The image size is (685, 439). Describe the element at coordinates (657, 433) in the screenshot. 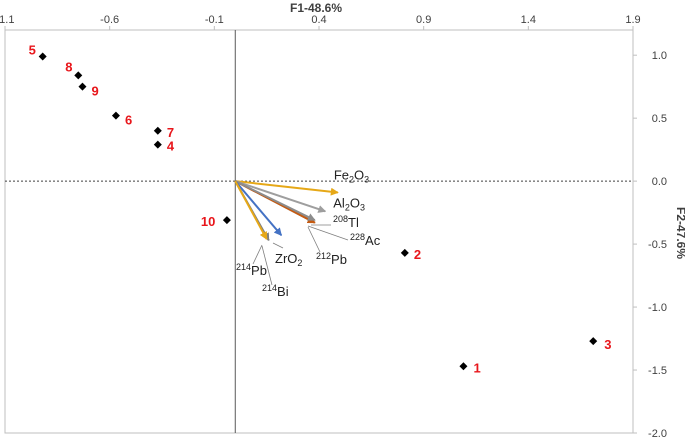

I see `y-tick-label: -2.0` at that location.